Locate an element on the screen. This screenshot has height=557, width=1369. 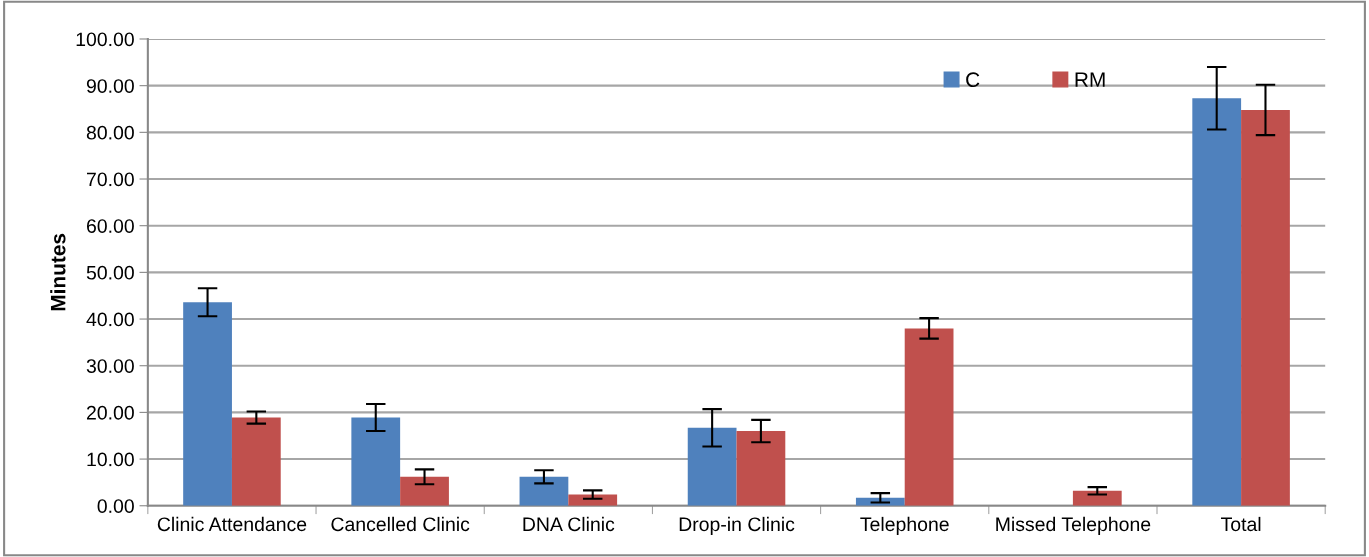
y-tick-label: 100.00 is located at coordinates (105, 39).